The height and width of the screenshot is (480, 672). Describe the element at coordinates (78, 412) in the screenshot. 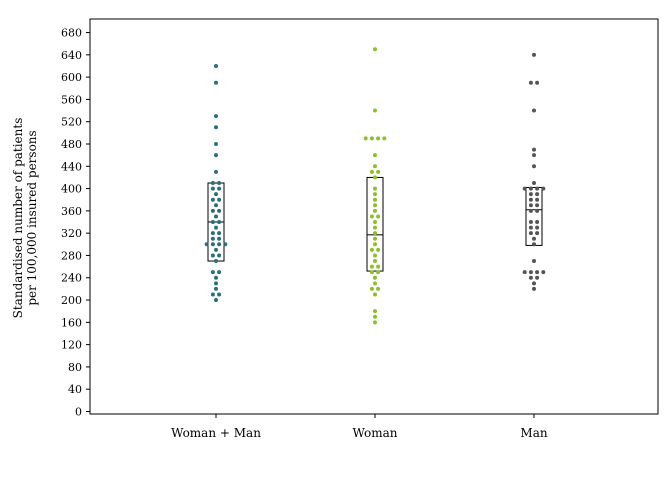

I see `y-tick-label: 0` at that location.